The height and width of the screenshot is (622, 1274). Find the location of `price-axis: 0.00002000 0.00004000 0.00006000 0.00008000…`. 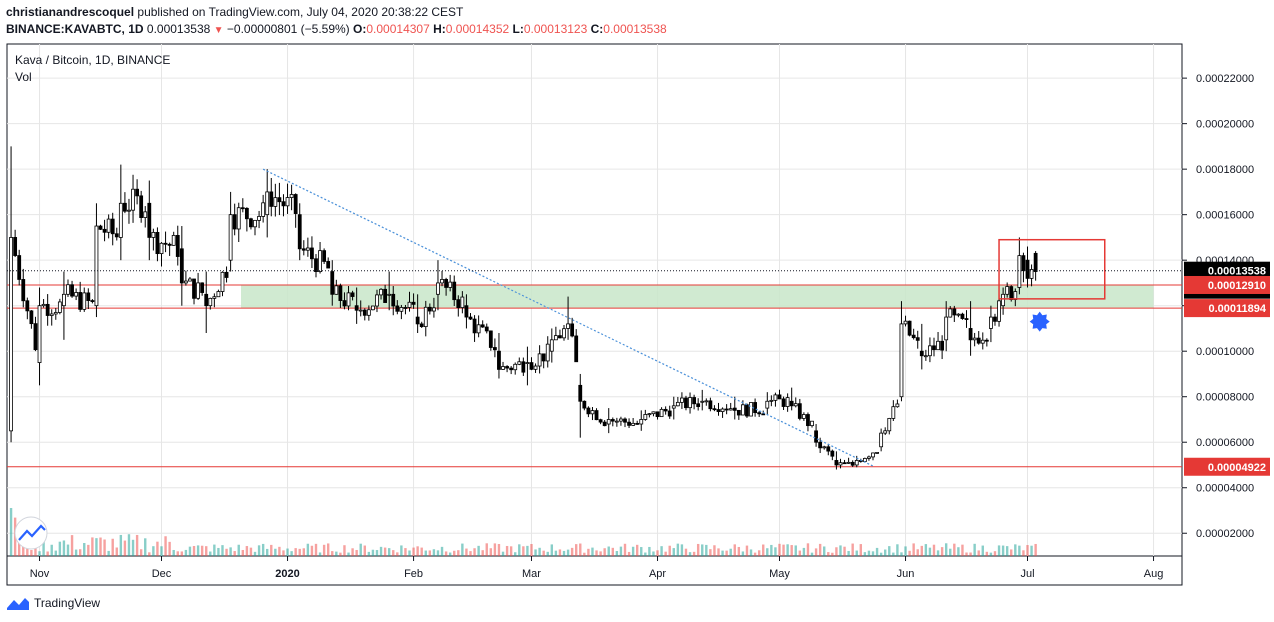

price-axis: 0.00002000 0.00004000 0.00006000 0.00008000… is located at coordinates (1218, 306).